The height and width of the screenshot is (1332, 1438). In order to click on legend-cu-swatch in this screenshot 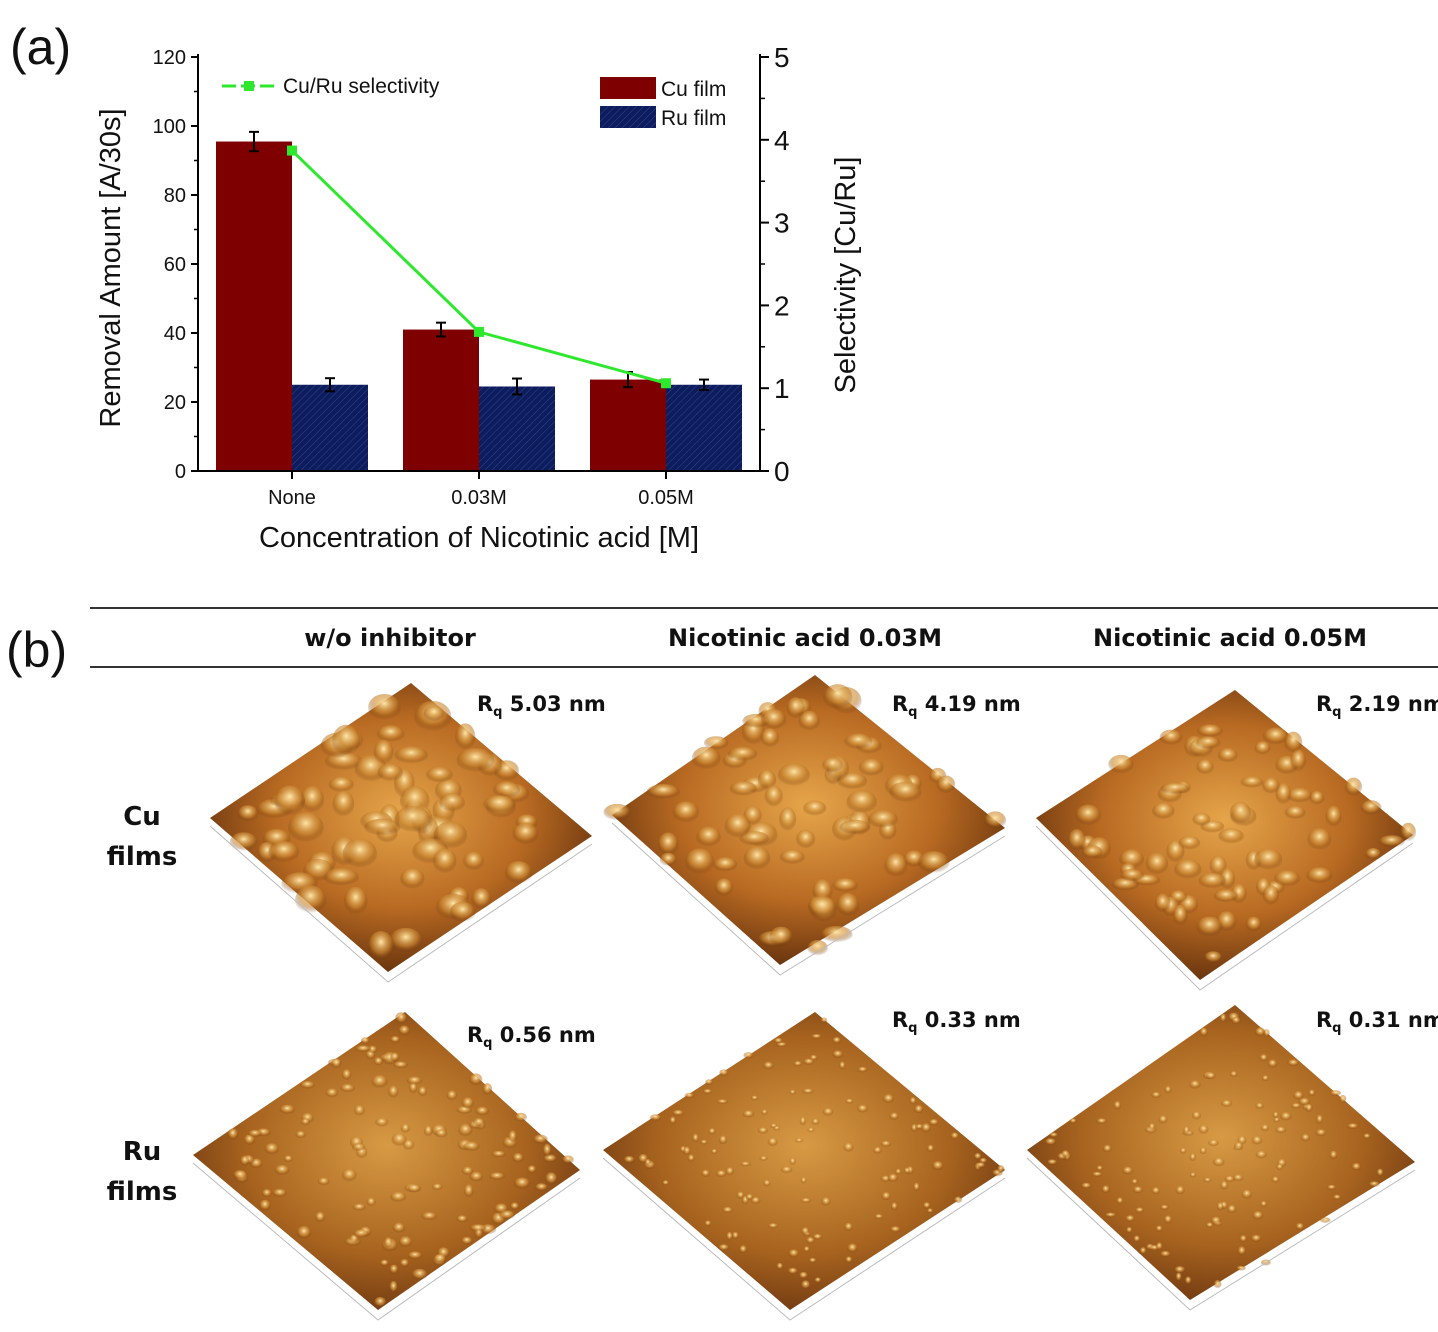, I will do `click(628, 88)`.